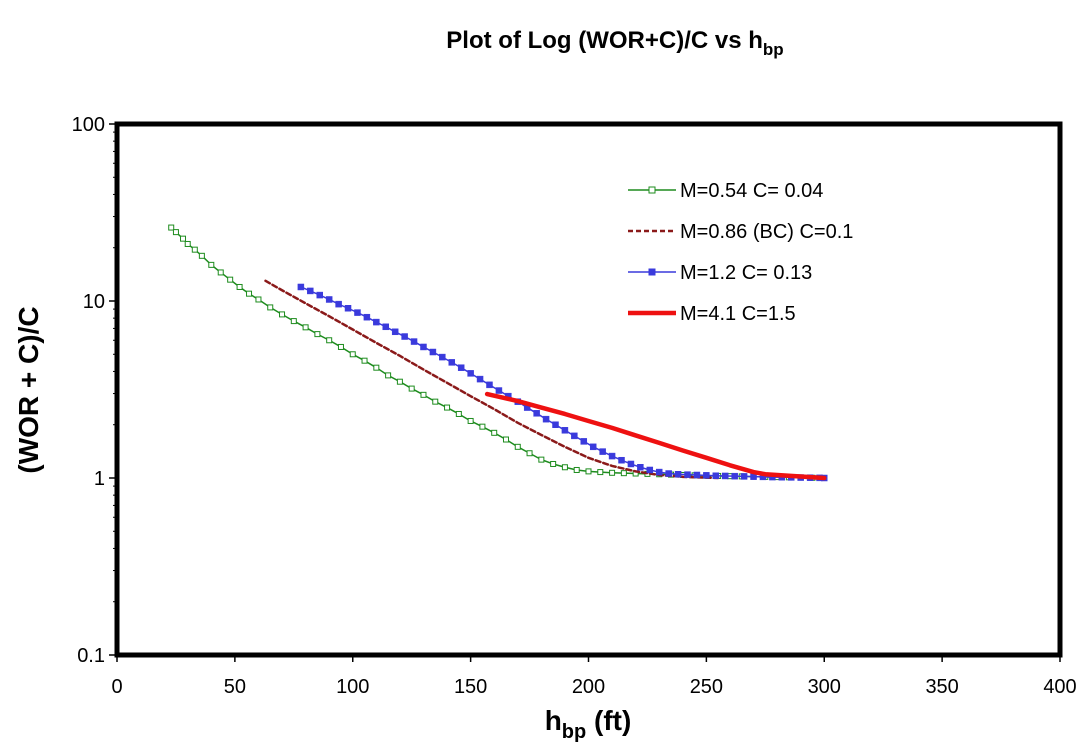 This screenshot has height=749, width=1089. Describe the element at coordinates (588, 687) in the screenshot. I see `x-tick-label: 200` at that location.